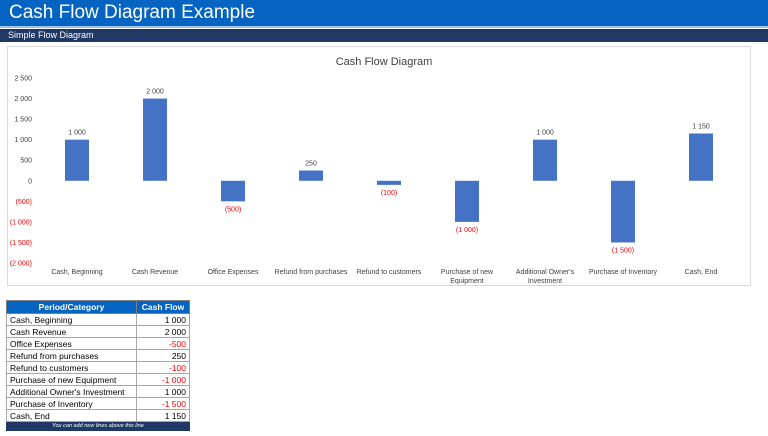  I want to click on y-tick-label: (2 000), so click(21, 264).